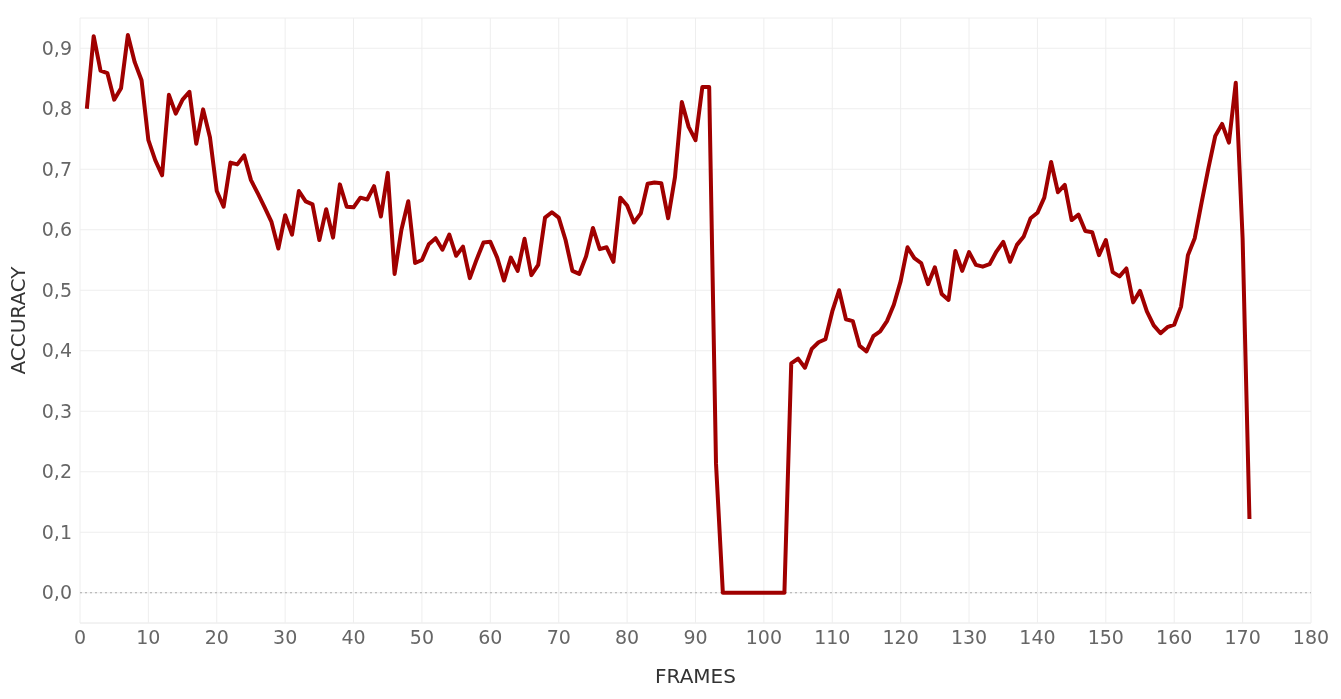  Describe the element at coordinates (18, 320) in the screenshot. I see `y-axis-title: ACCURACY` at that location.